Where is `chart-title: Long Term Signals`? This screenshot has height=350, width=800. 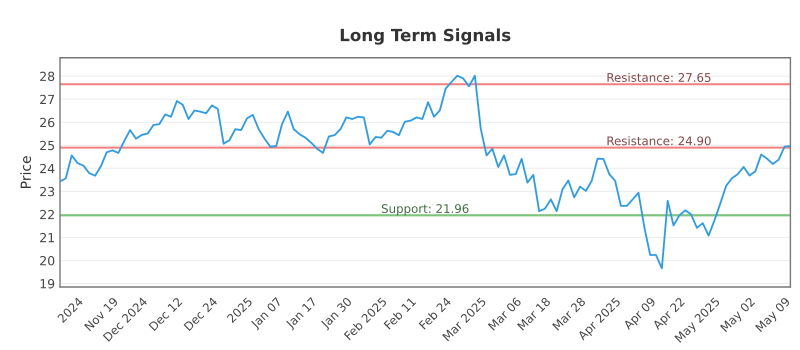 chart-title: Long Term Signals is located at coordinates (425, 36).